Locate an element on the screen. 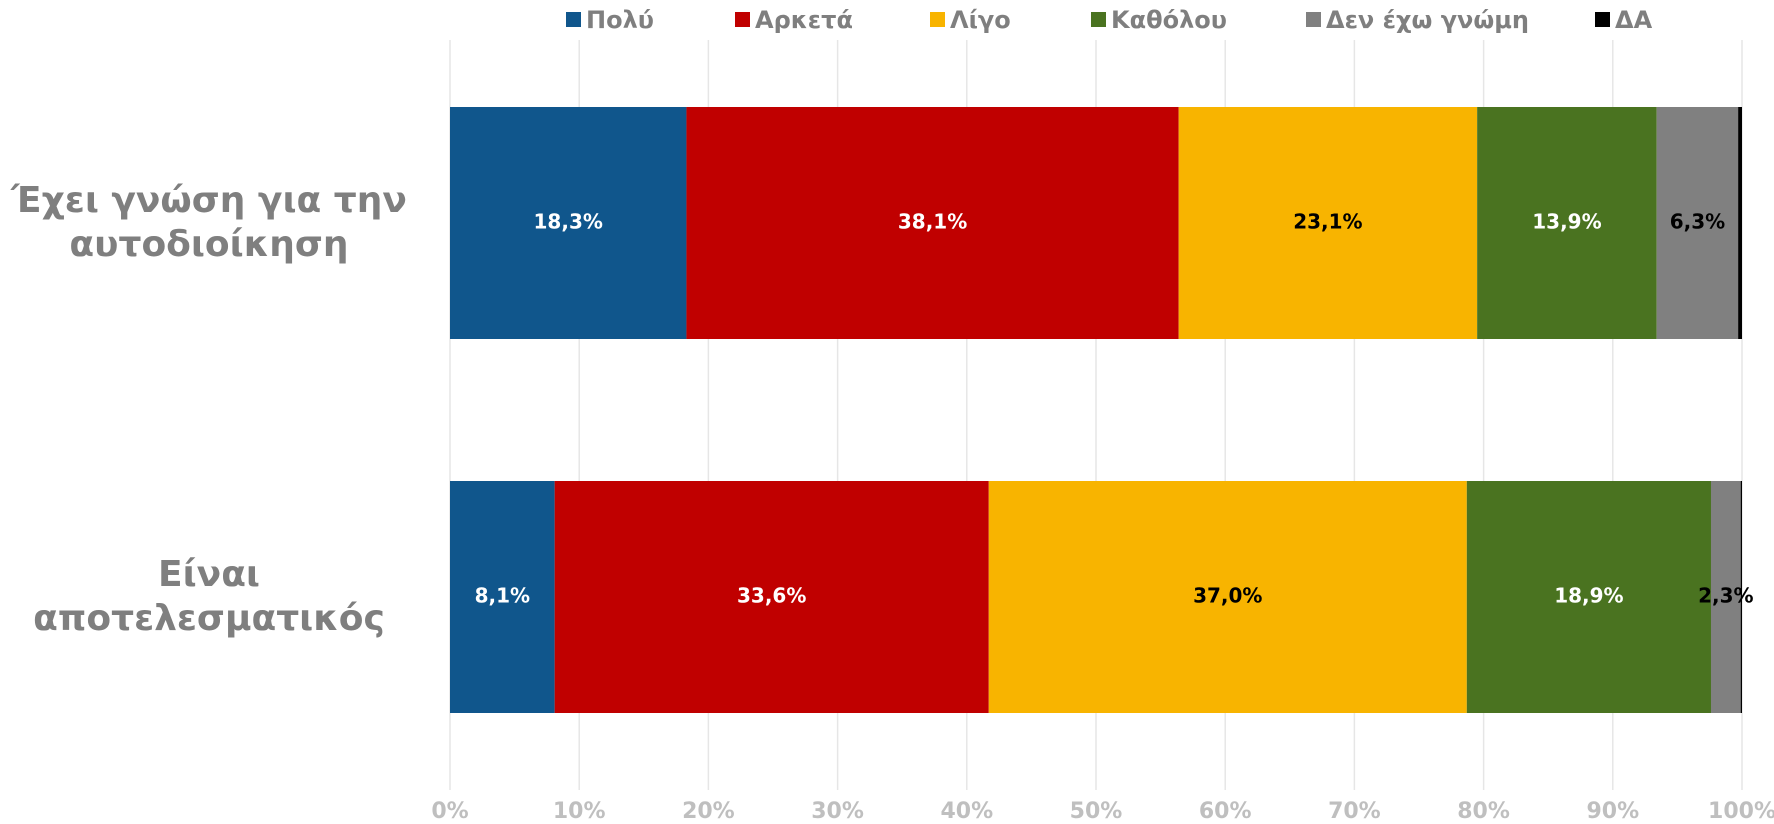 Image resolution: width=1774 pixels, height=824 pixels. x-tick-label: 50% is located at coordinates (1096, 811).